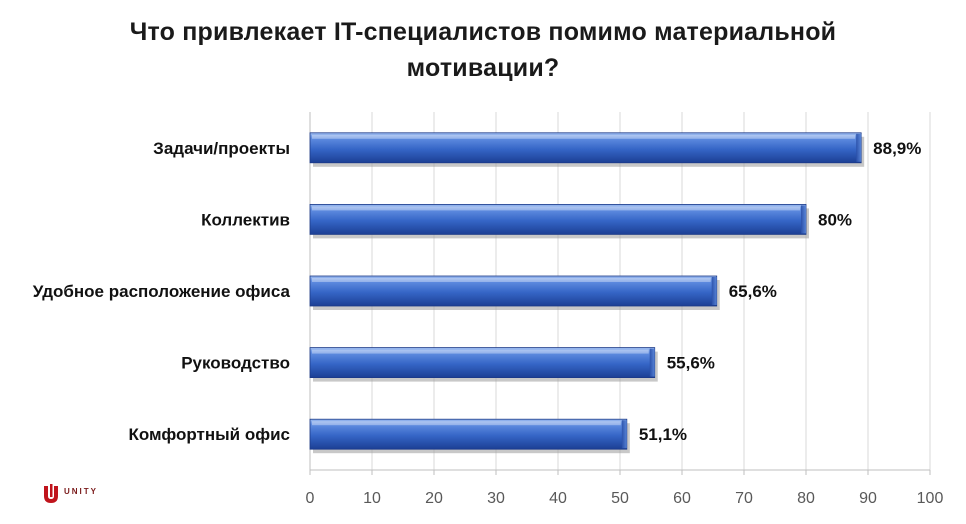 The height and width of the screenshot is (524, 966). I want to click on x-tick-label: 0, so click(310, 498).